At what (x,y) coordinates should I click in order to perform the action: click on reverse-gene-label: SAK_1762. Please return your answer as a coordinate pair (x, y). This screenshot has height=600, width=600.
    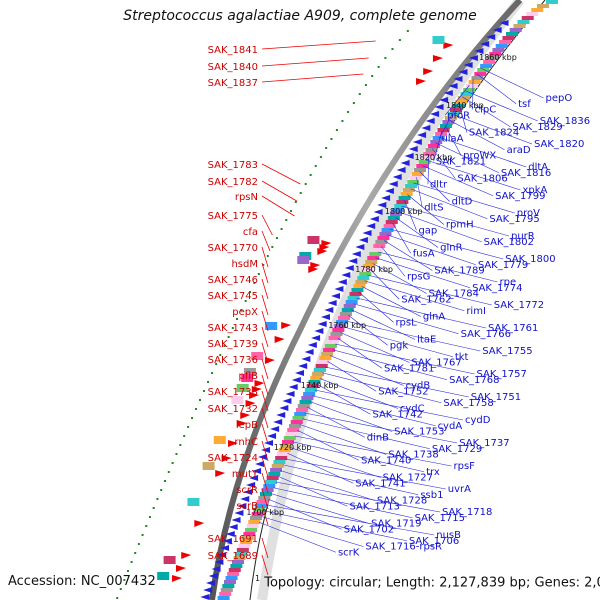
    Looking at the image, I should click on (426, 299).